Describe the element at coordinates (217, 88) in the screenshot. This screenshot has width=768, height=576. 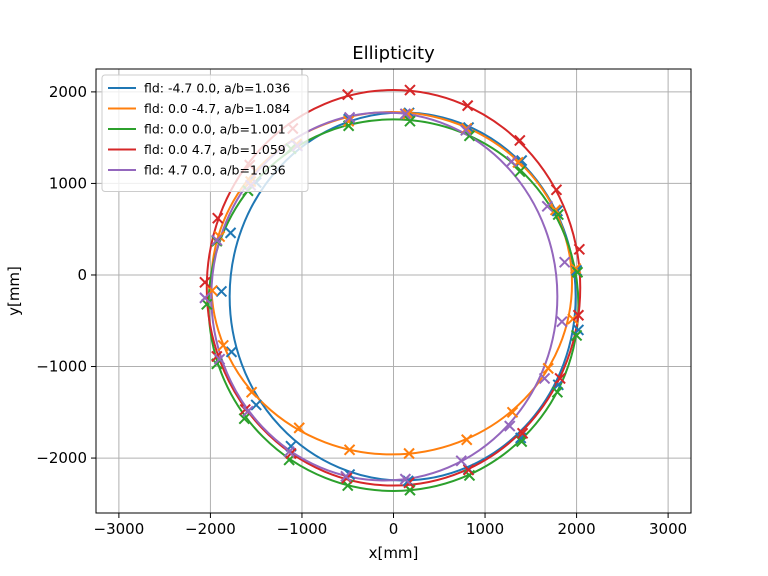
I see `legend-entry: fld: -4.7 0.0, a/b=1.036` at that location.